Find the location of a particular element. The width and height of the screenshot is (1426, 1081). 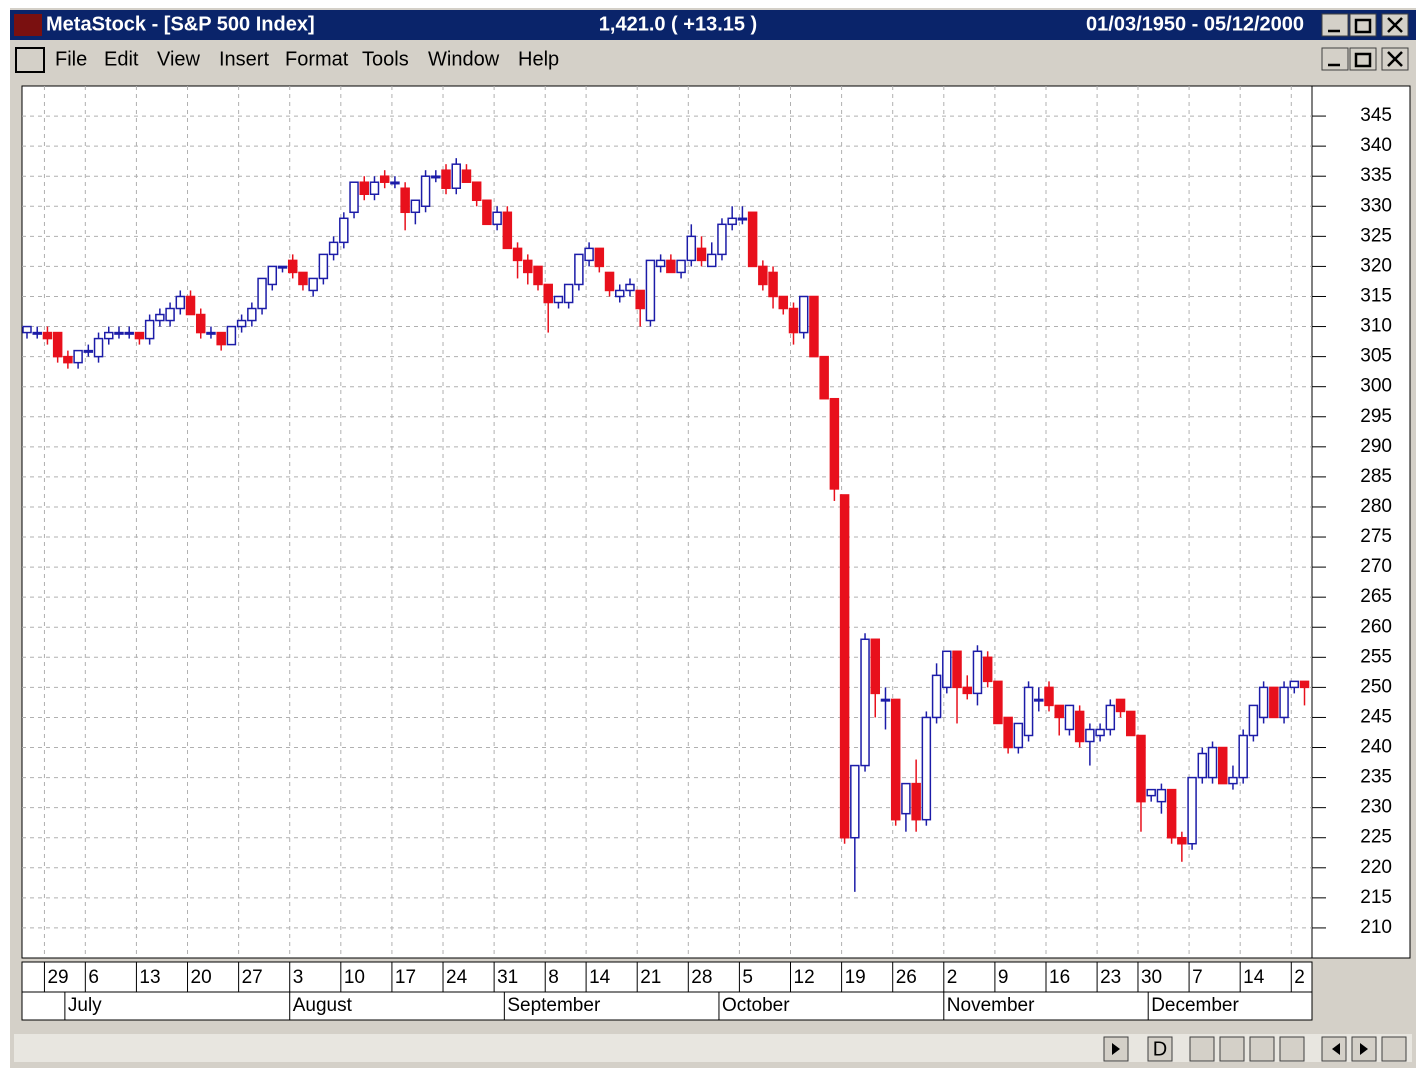

menu-item: View is located at coordinates (179, 59).